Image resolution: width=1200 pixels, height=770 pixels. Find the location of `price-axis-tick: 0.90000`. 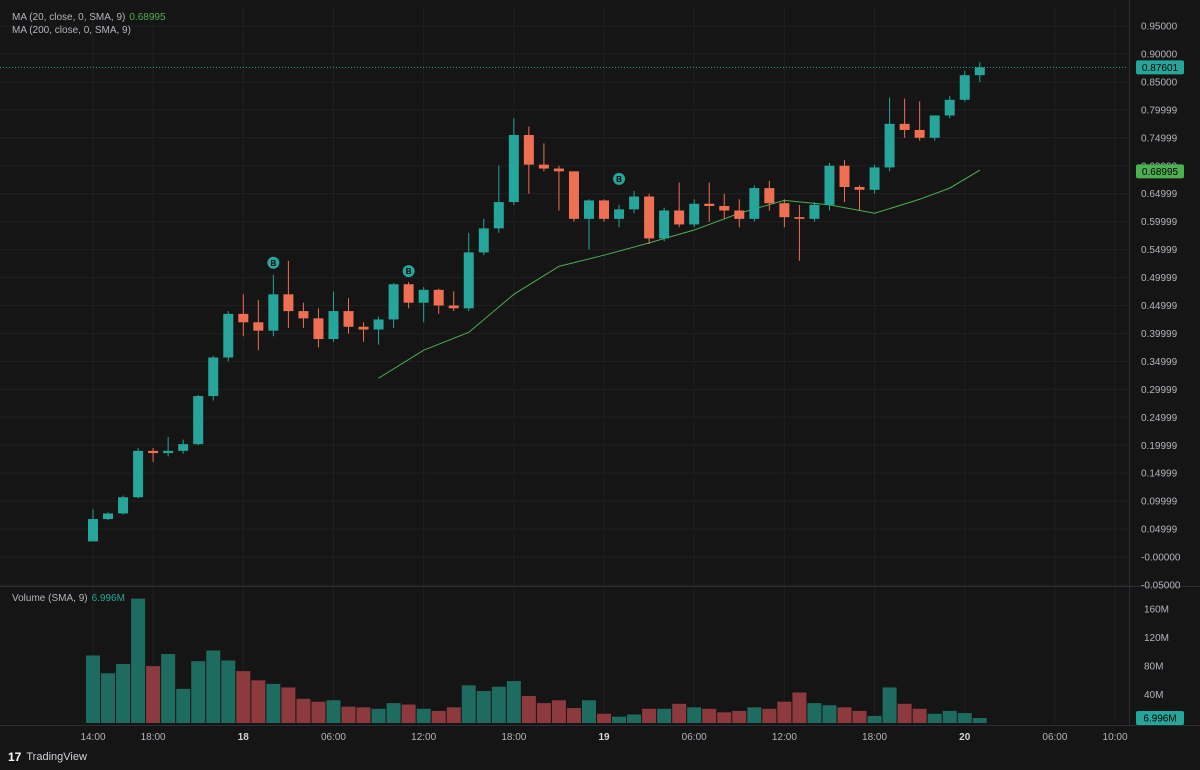

price-axis-tick: 0.90000 is located at coordinates (1159, 54).